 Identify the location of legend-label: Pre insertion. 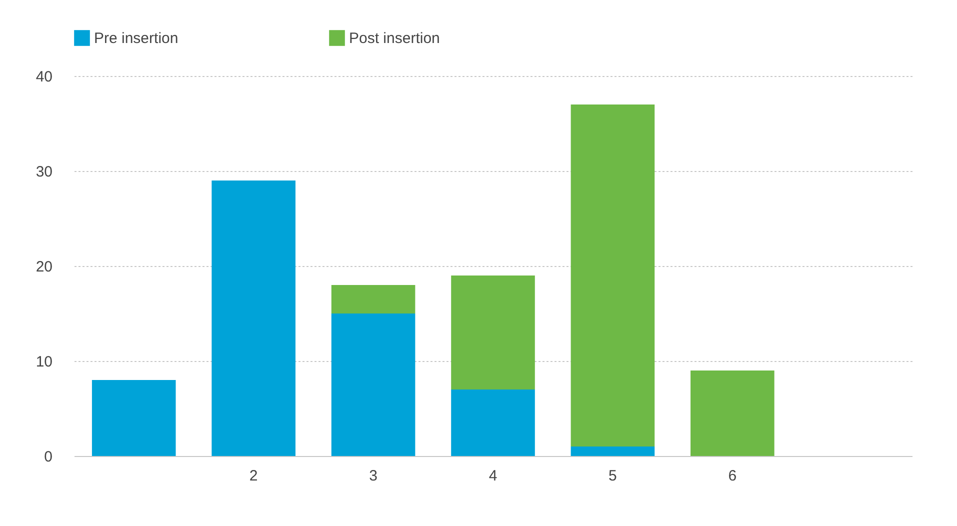
(136, 38).